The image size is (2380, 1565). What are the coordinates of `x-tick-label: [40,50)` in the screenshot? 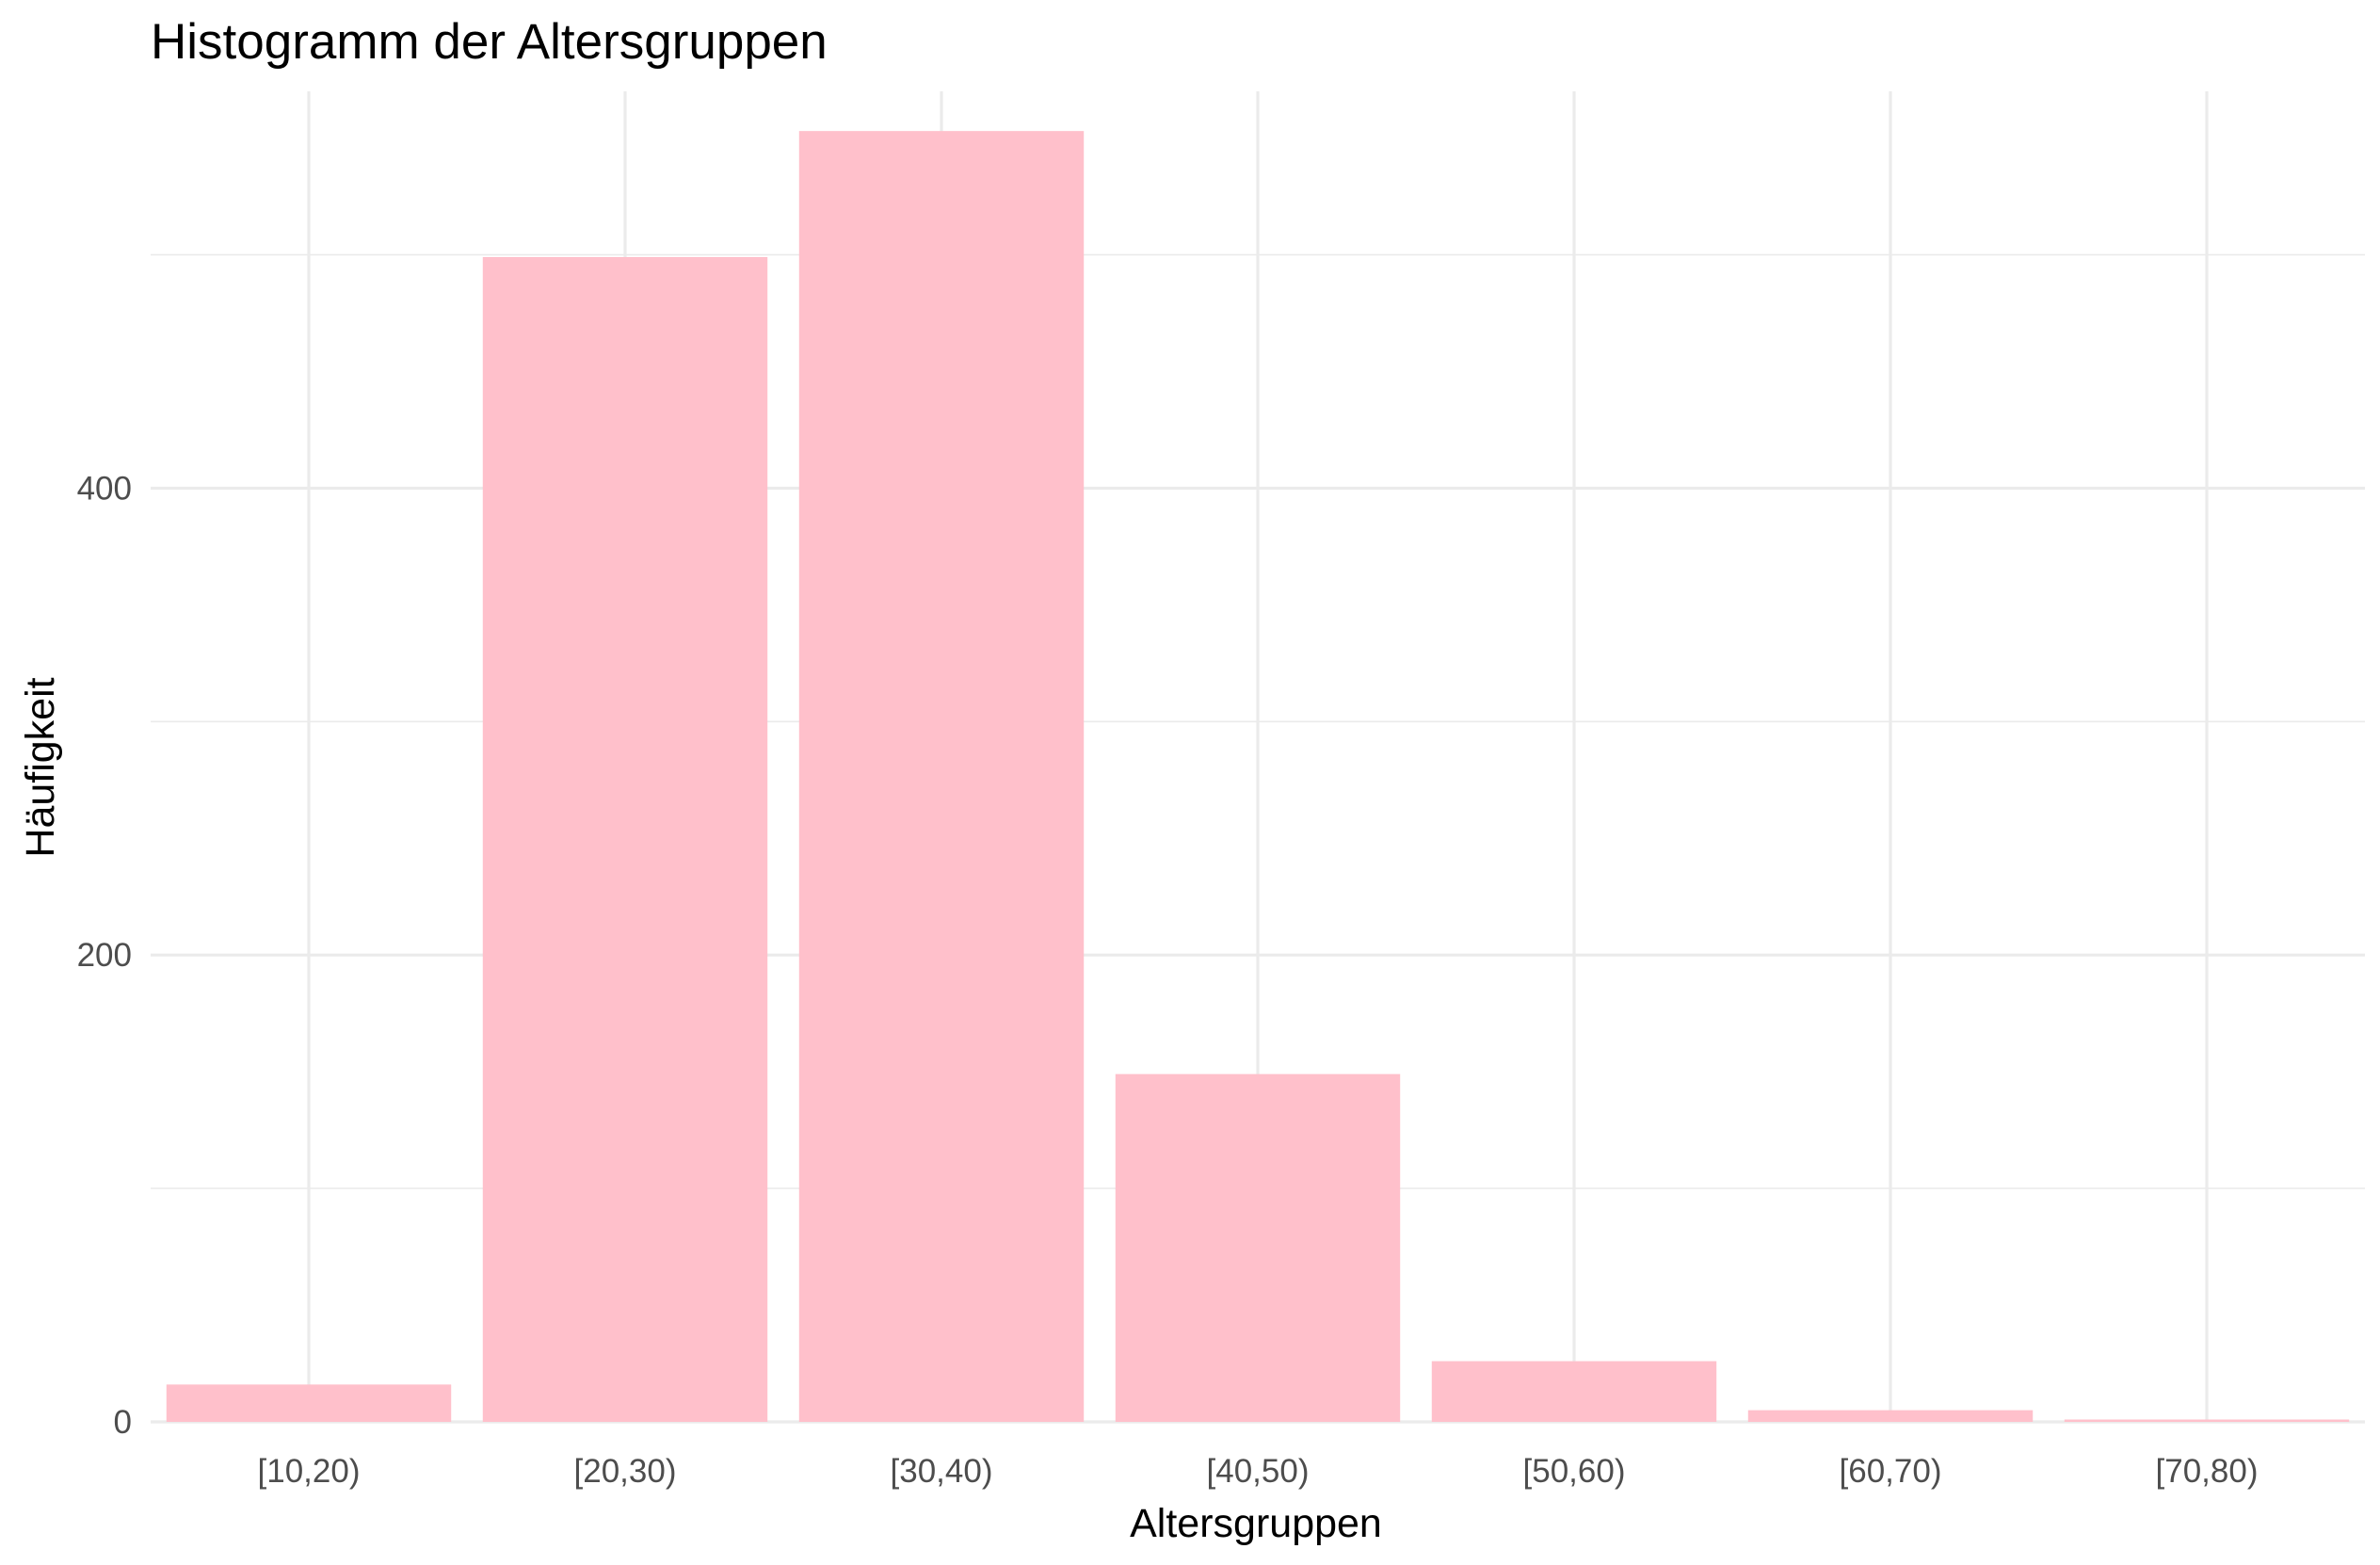 It's located at (1258, 1471).